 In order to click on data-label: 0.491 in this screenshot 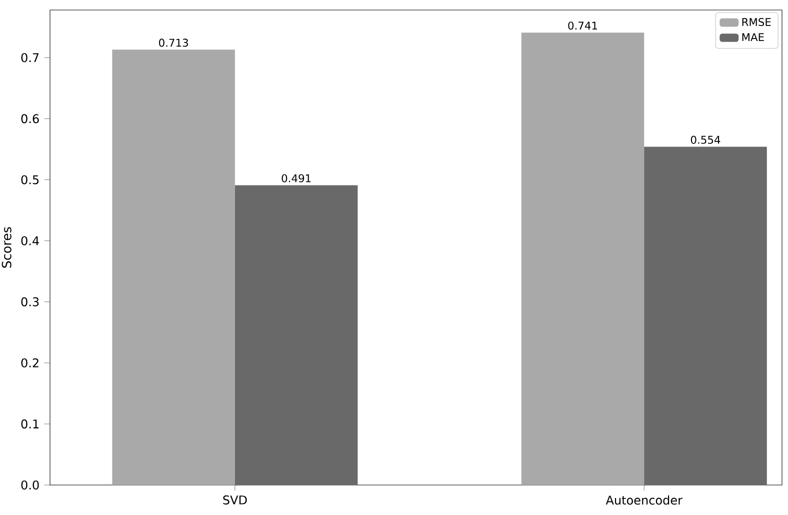, I will do `click(296, 178)`.